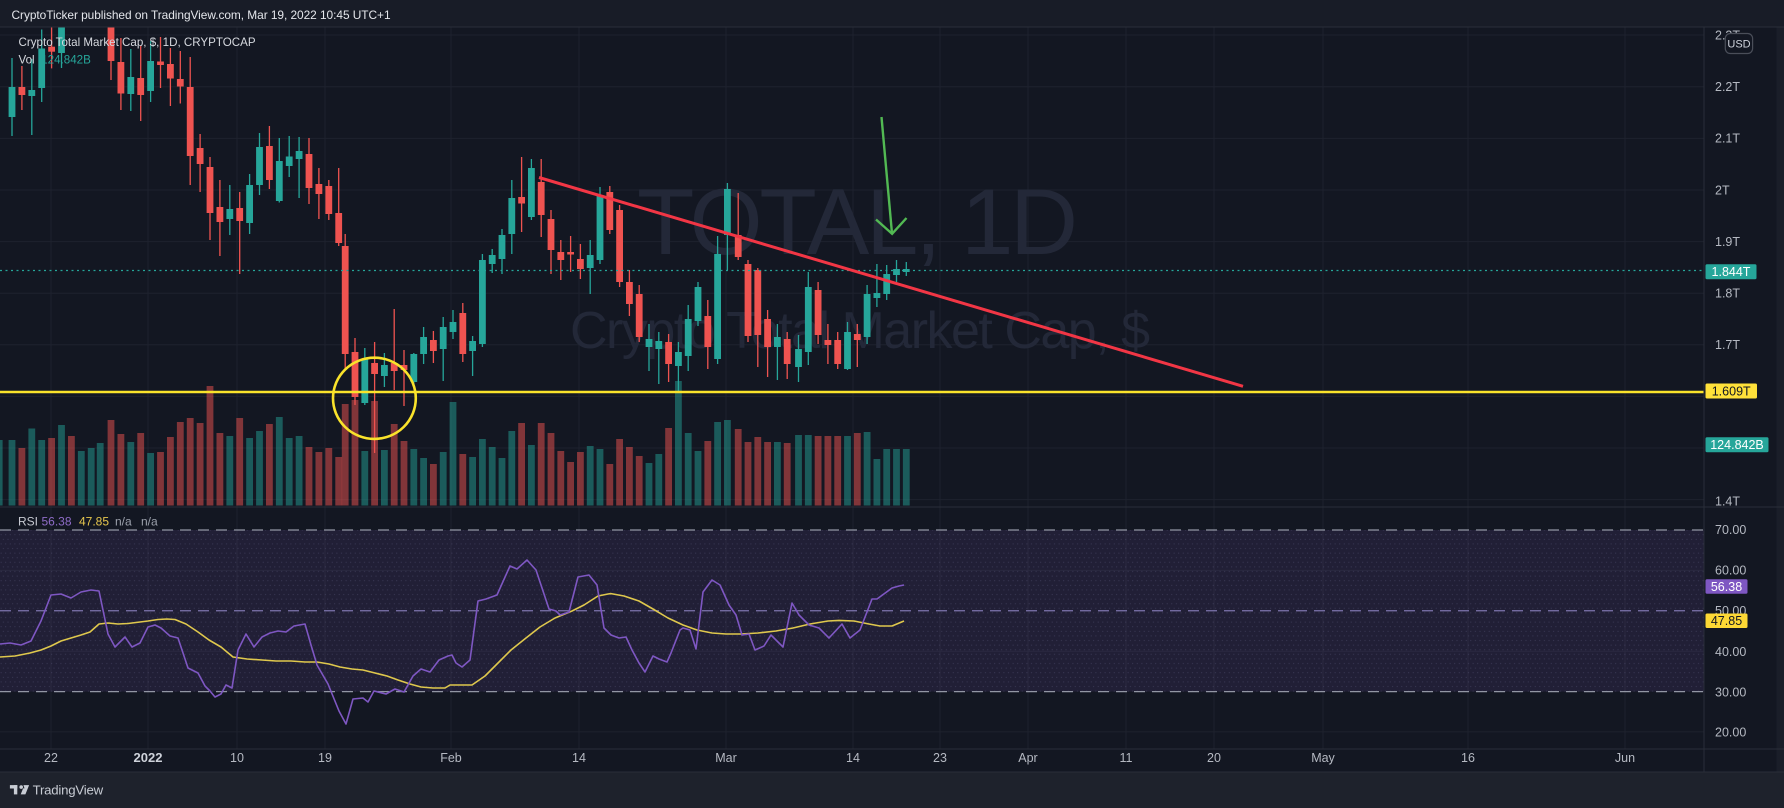  What do you see at coordinates (1468, 758) in the screenshot?
I see `svg-text: 16` at bounding box center [1468, 758].